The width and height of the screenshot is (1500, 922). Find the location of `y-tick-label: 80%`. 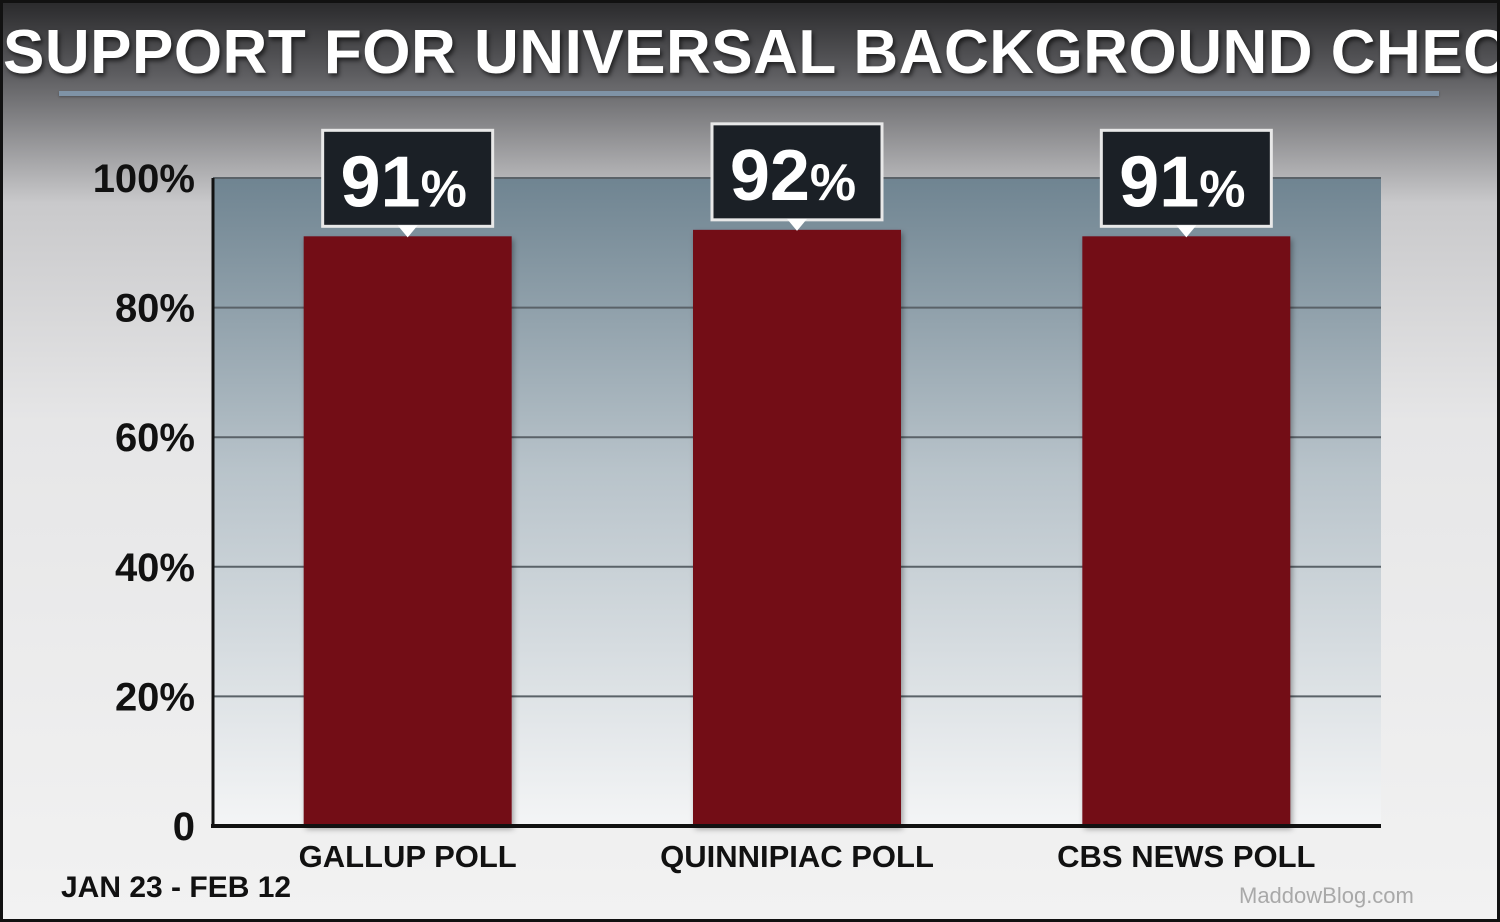

y-tick-label: 80% is located at coordinates (155, 309).